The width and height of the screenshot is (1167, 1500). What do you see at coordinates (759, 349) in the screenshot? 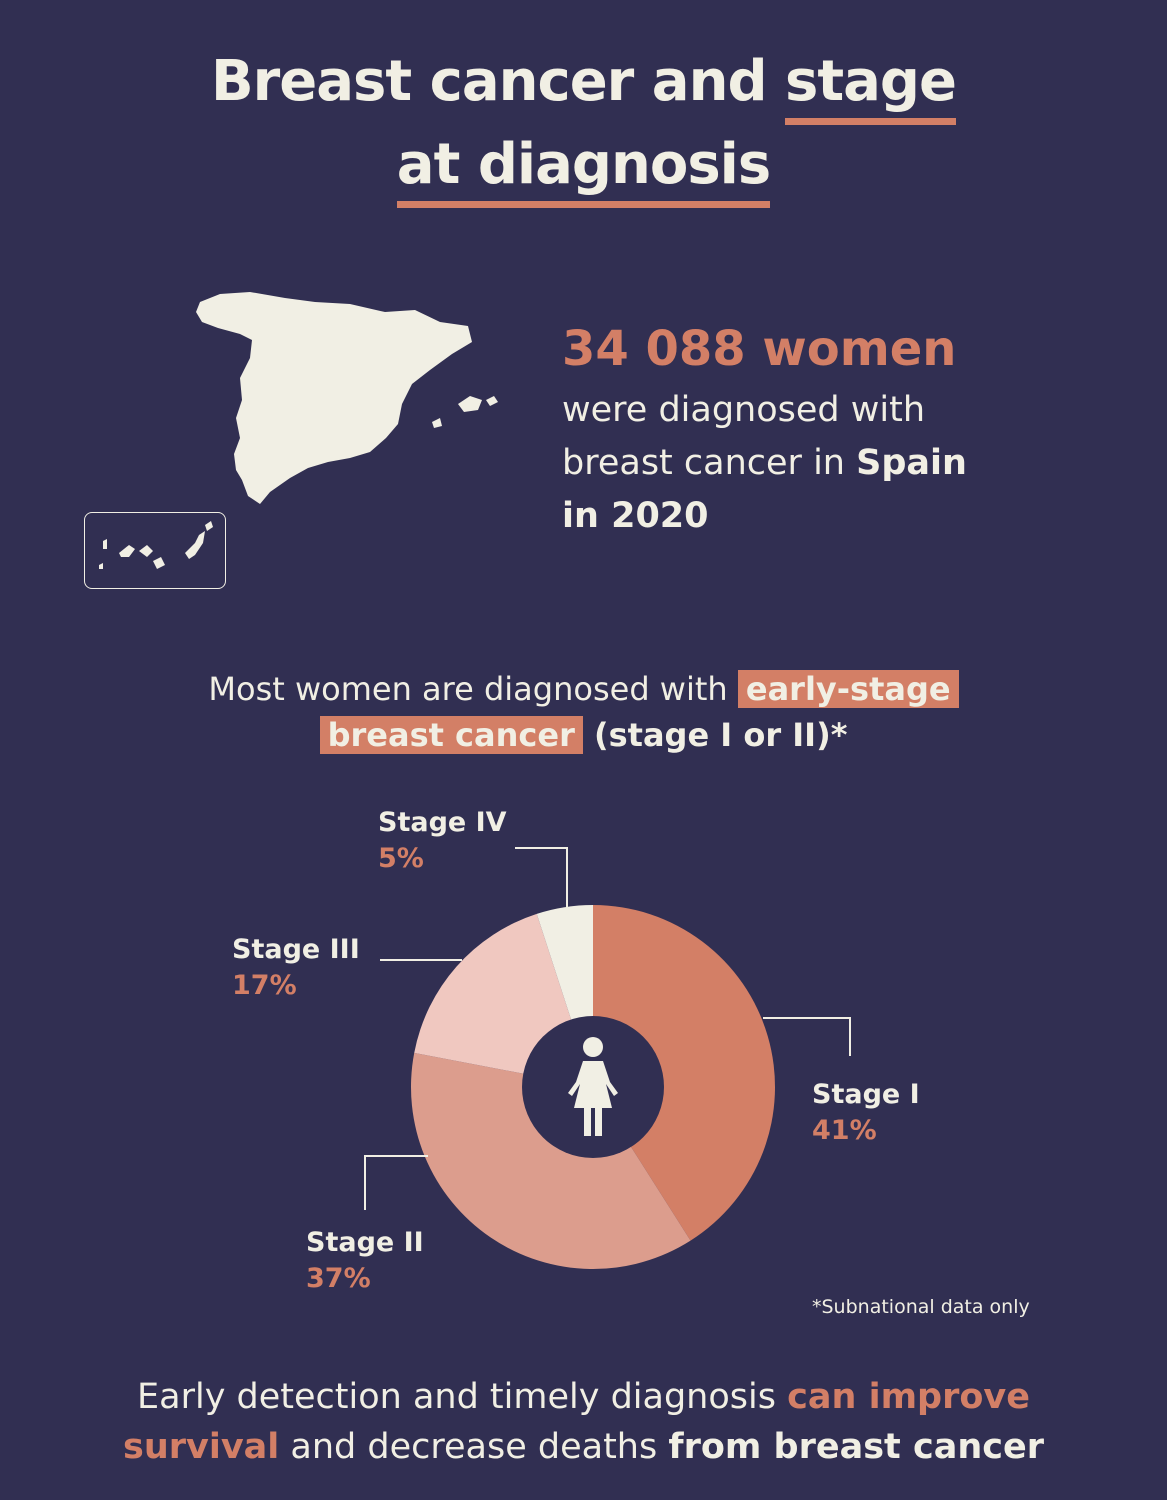
I see `stat-number: 34 088 women` at bounding box center [759, 349].